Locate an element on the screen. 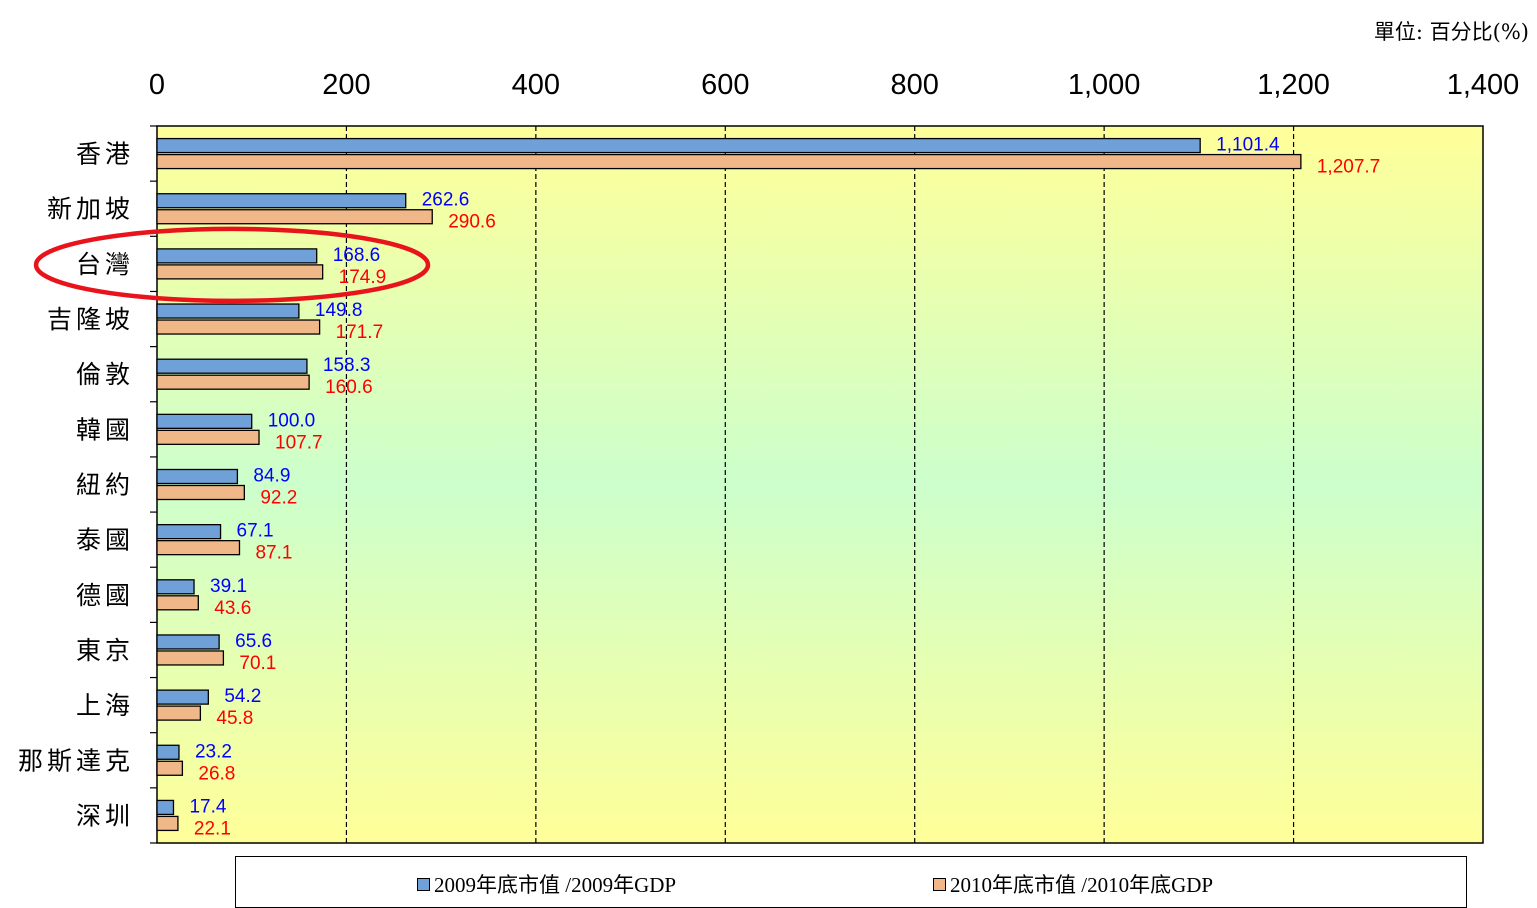  data-label-2009: 17.4 is located at coordinates (207, 806).